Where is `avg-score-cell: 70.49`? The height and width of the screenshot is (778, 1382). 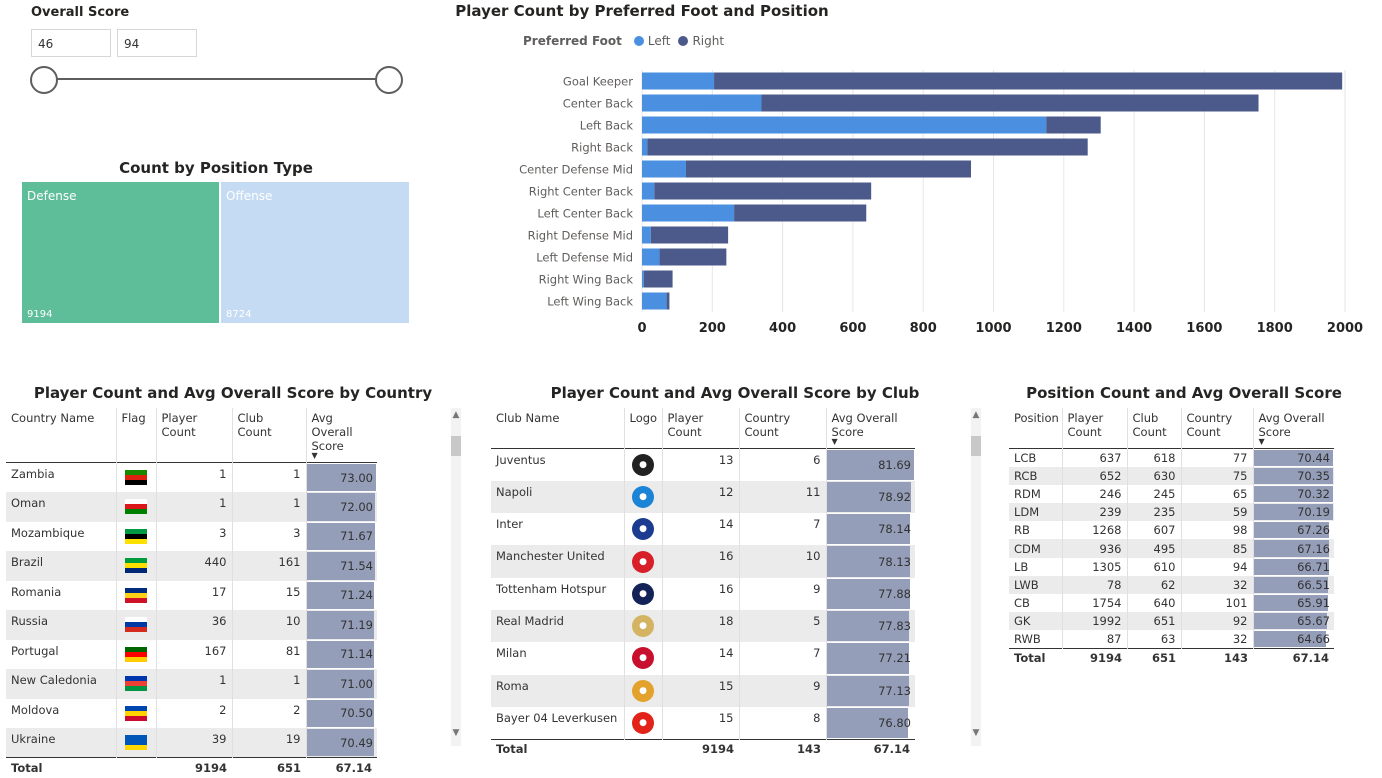
avg-score-cell: 70.49 is located at coordinates (341, 743).